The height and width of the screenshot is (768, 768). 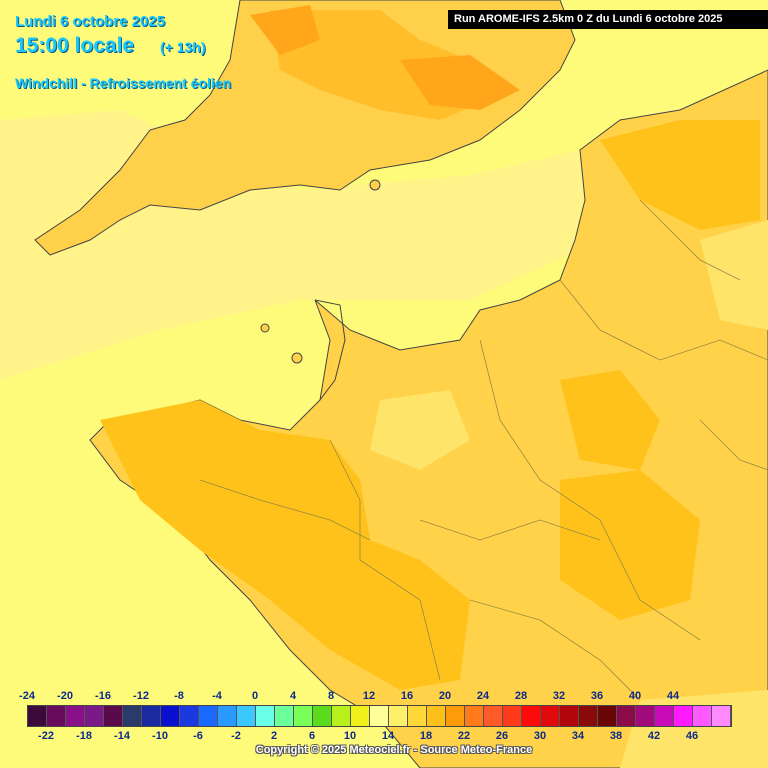 What do you see at coordinates (616, 736) in the screenshot?
I see `legend-bottom-label: 38` at bounding box center [616, 736].